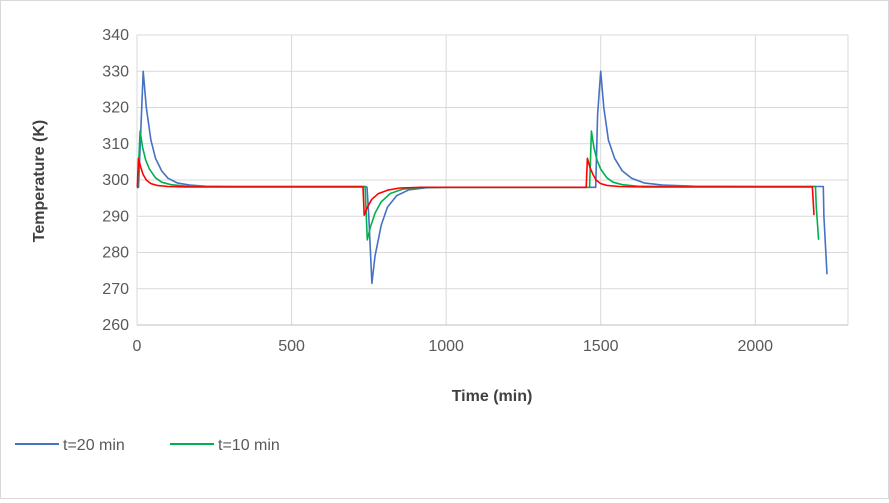 This screenshot has width=889, height=503. What do you see at coordinates (115, 289) in the screenshot?
I see `y-tick-label: 270` at bounding box center [115, 289].